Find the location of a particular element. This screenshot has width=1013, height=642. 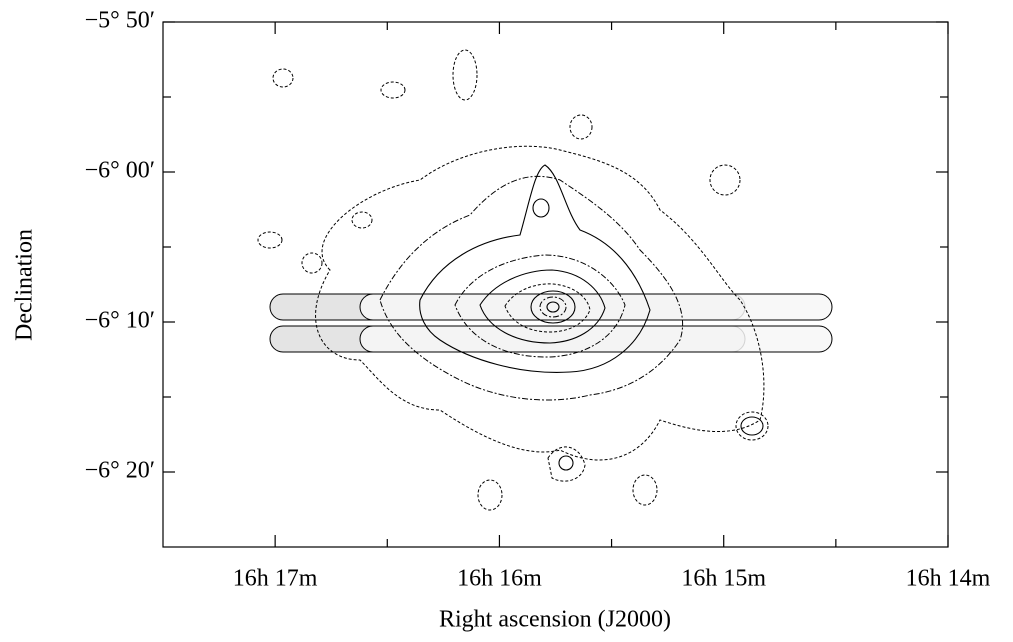

y-tick-label: −6° 00′ is located at coordinates (120, 171).